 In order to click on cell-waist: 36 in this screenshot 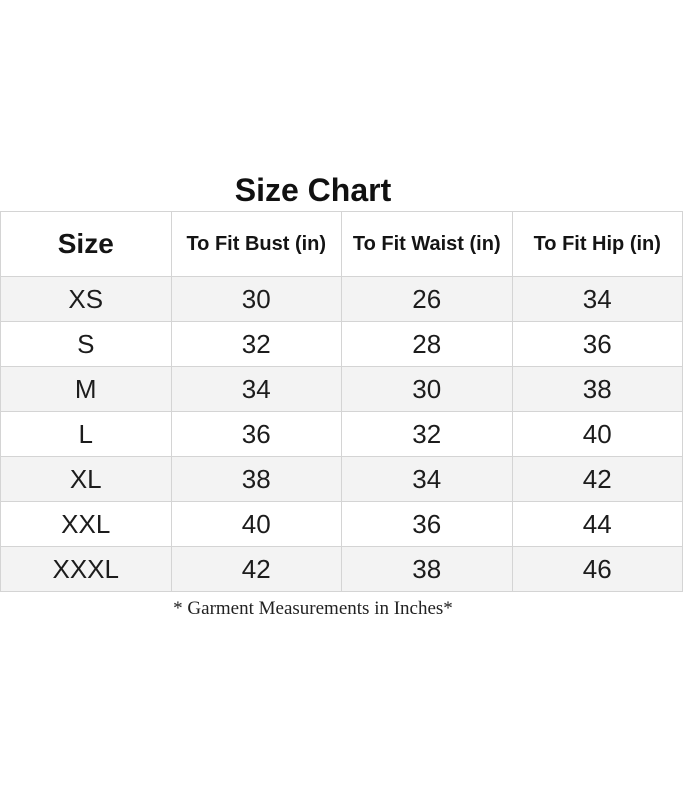, I will do `click(427, 524)`.